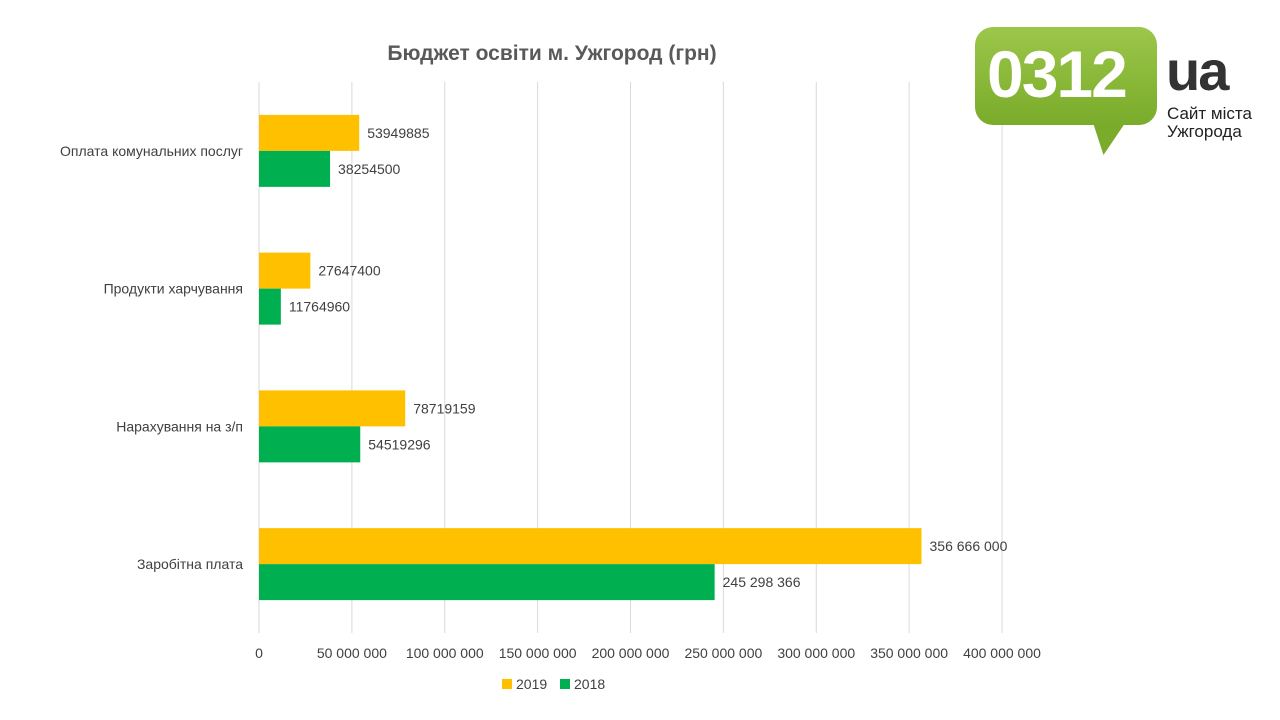  What do you see at coordinates (1197, 70) in the screenshot?
I see `logo-domain: ua` at bounding box center [1197, 70].